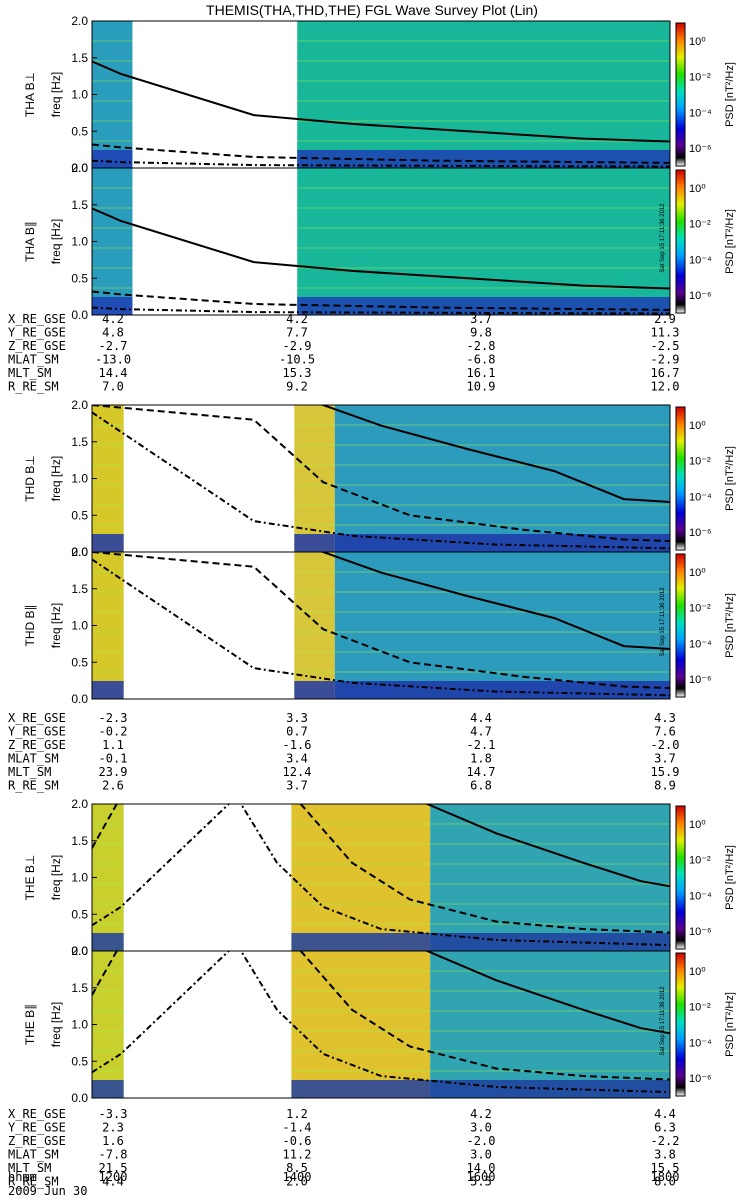 The height and width of the screenshot is (1200, 750). I want to click on ephemeris-value: 11.2, so click(297, 1155).